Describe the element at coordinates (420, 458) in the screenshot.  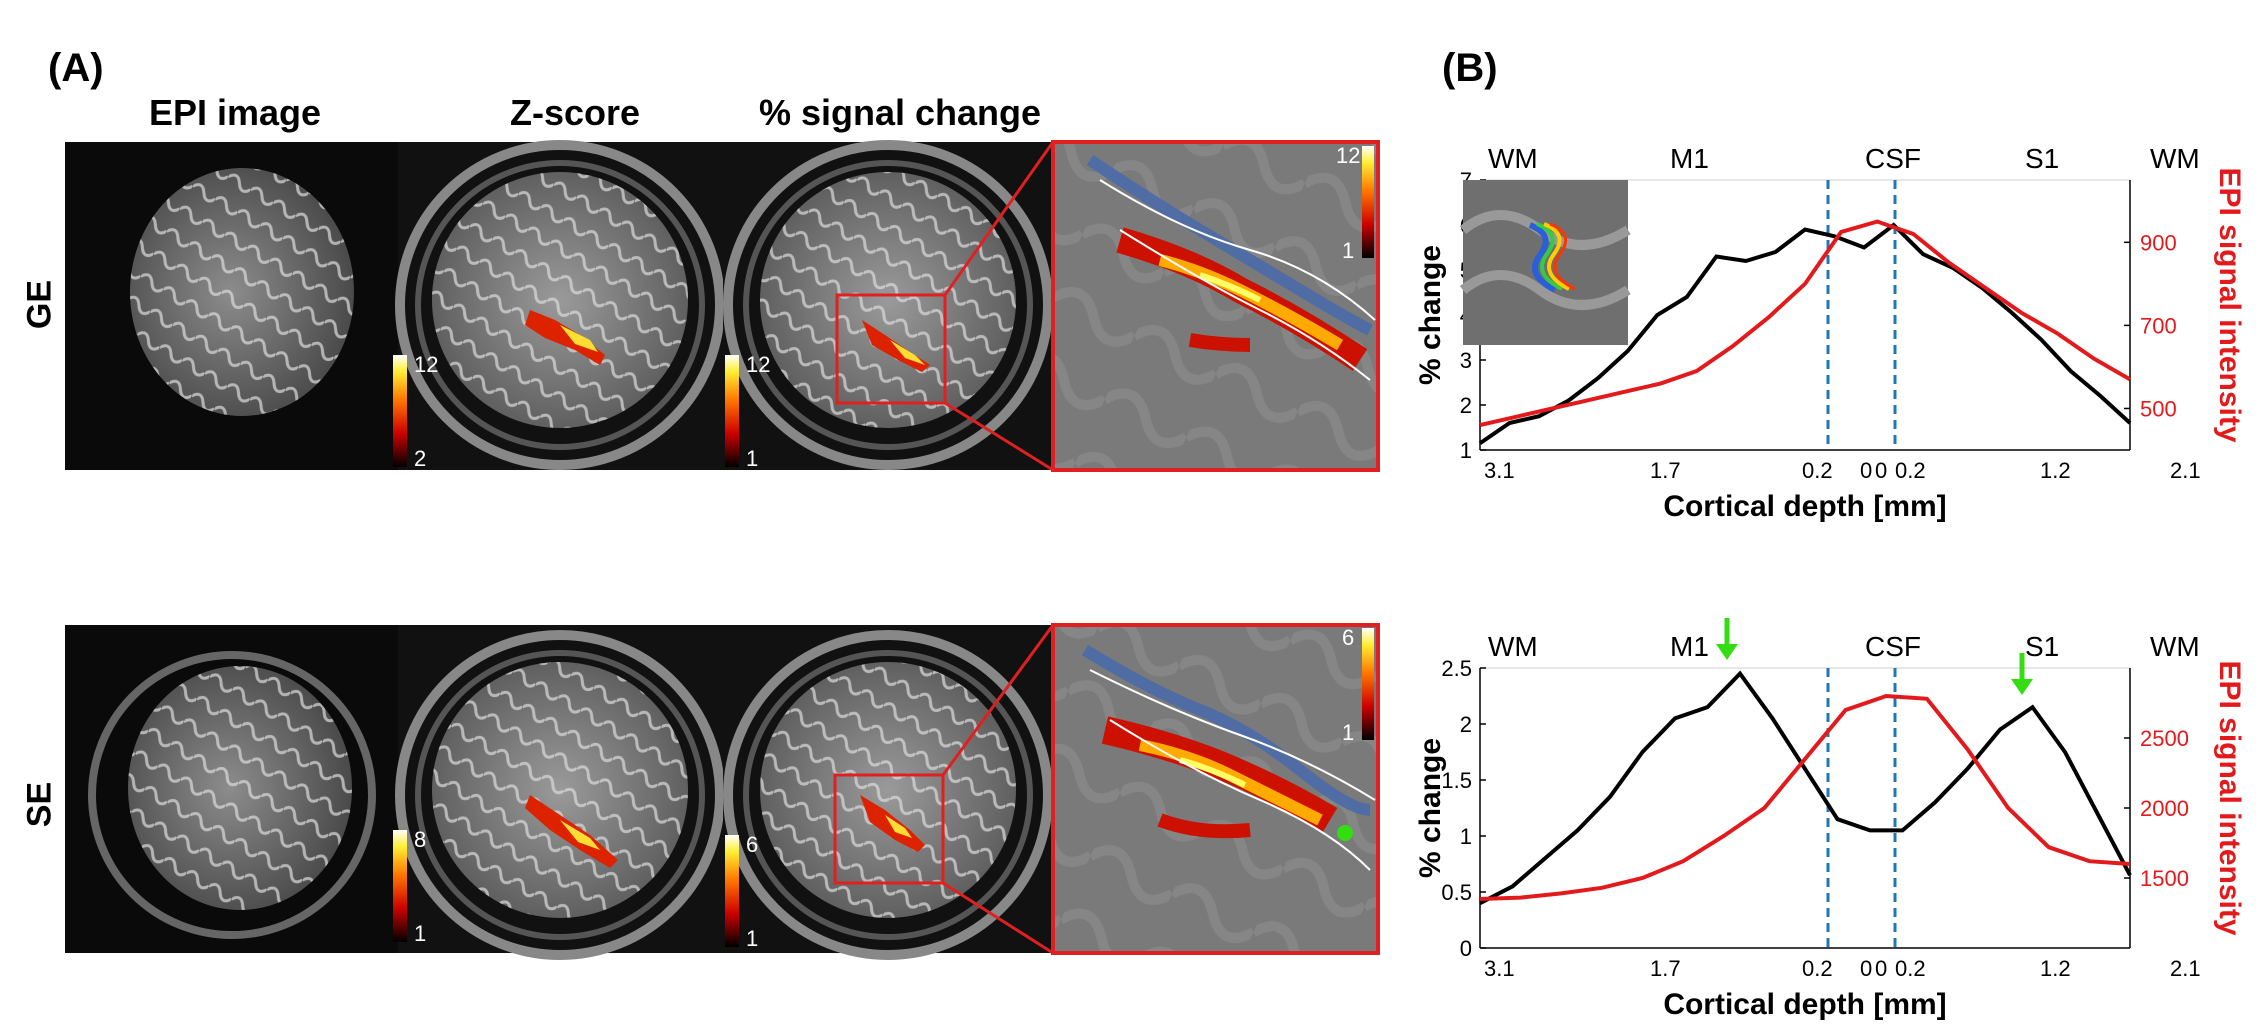
I see `ge-z-cbar-min: 2` at that location.